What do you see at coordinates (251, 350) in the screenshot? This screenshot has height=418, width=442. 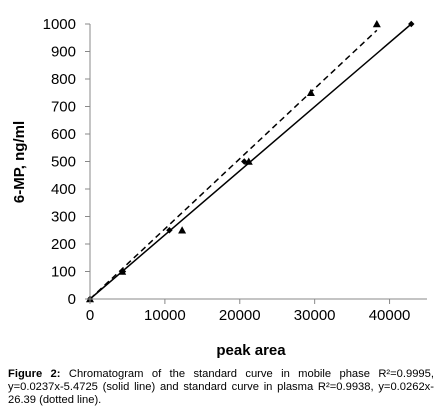 I see `x-axis-title: peak area` at bounding box center [251, 350].